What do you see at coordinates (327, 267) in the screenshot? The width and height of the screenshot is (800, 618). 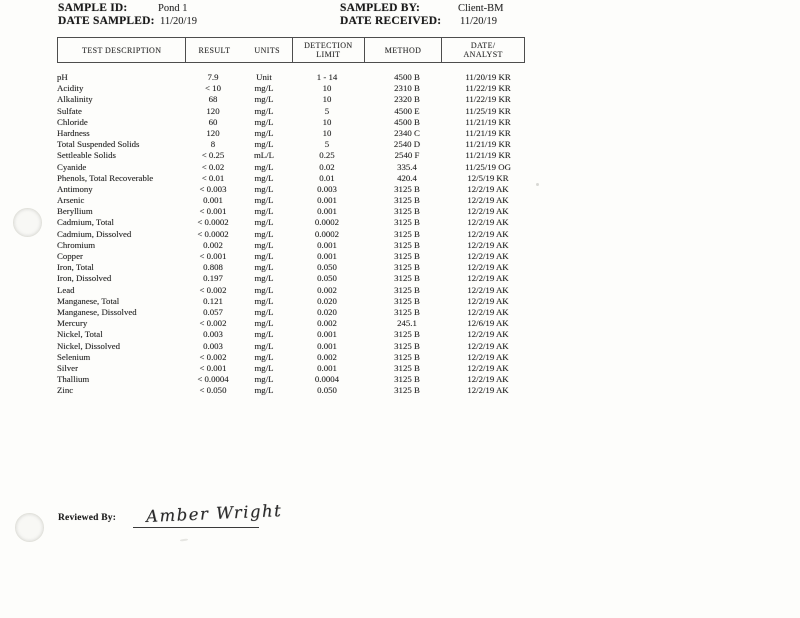 I see `cell-detection-limit: 0.050` at bounding box center [327, 267].